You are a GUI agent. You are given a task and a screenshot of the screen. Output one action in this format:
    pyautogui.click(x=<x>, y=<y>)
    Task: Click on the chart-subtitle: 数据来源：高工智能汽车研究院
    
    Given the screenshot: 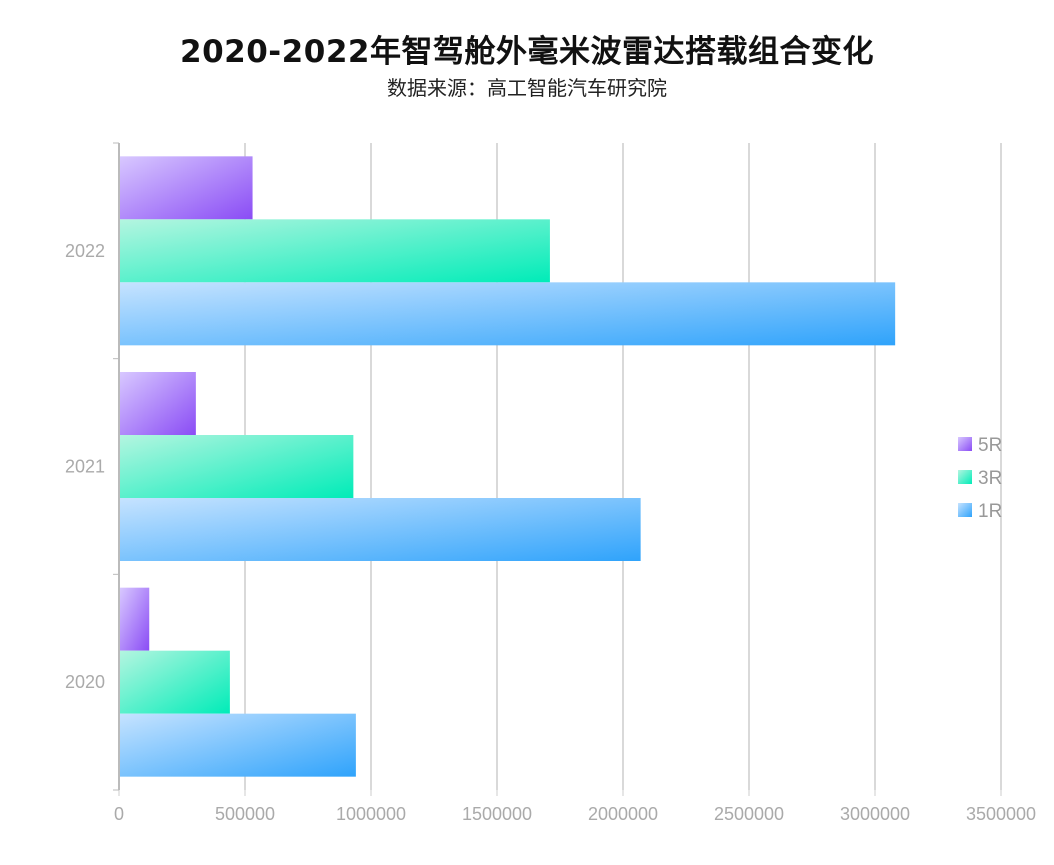 What is the action you would take?
    pyautogui.click(x=527, y=88)
    